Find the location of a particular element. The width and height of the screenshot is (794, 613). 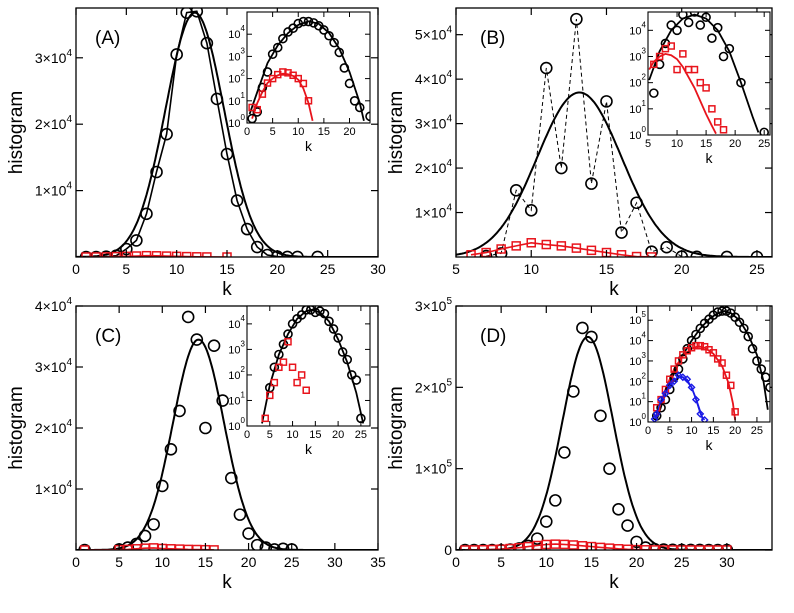

y-tick-label: 1×10⁴ is located at coordinates (54, 488).